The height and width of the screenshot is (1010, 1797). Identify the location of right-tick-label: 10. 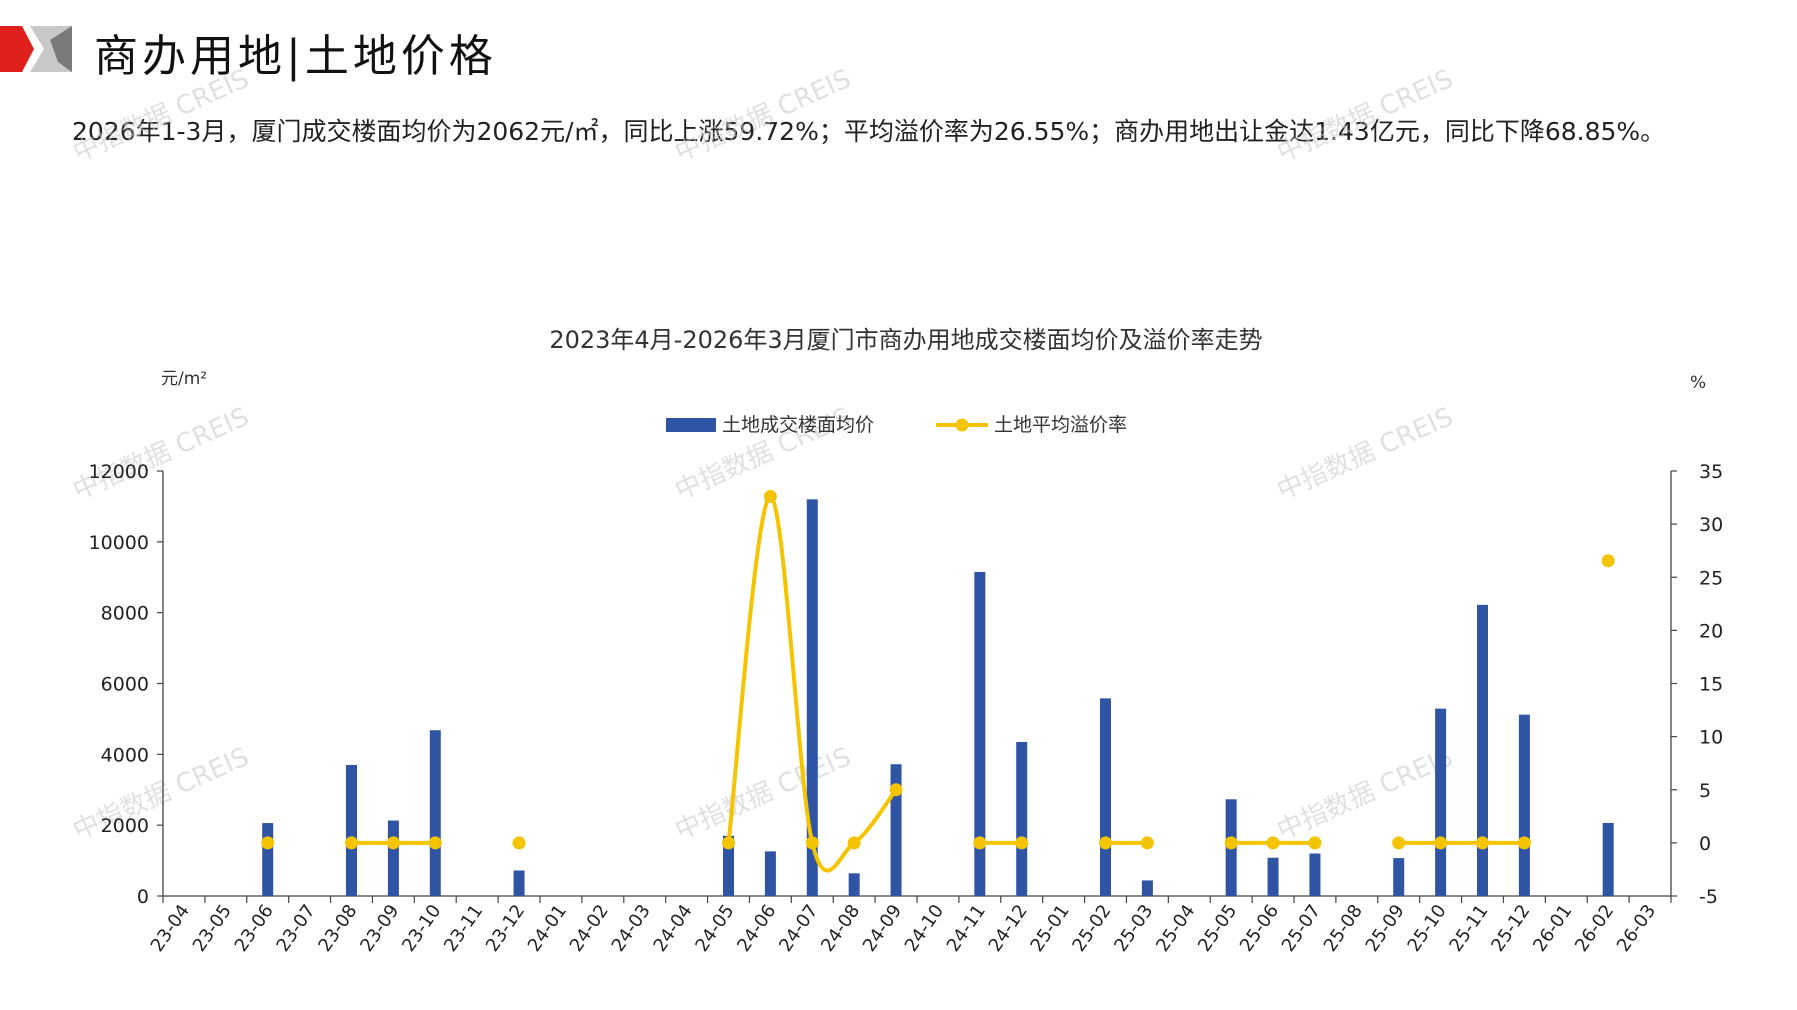
(1711, 738).